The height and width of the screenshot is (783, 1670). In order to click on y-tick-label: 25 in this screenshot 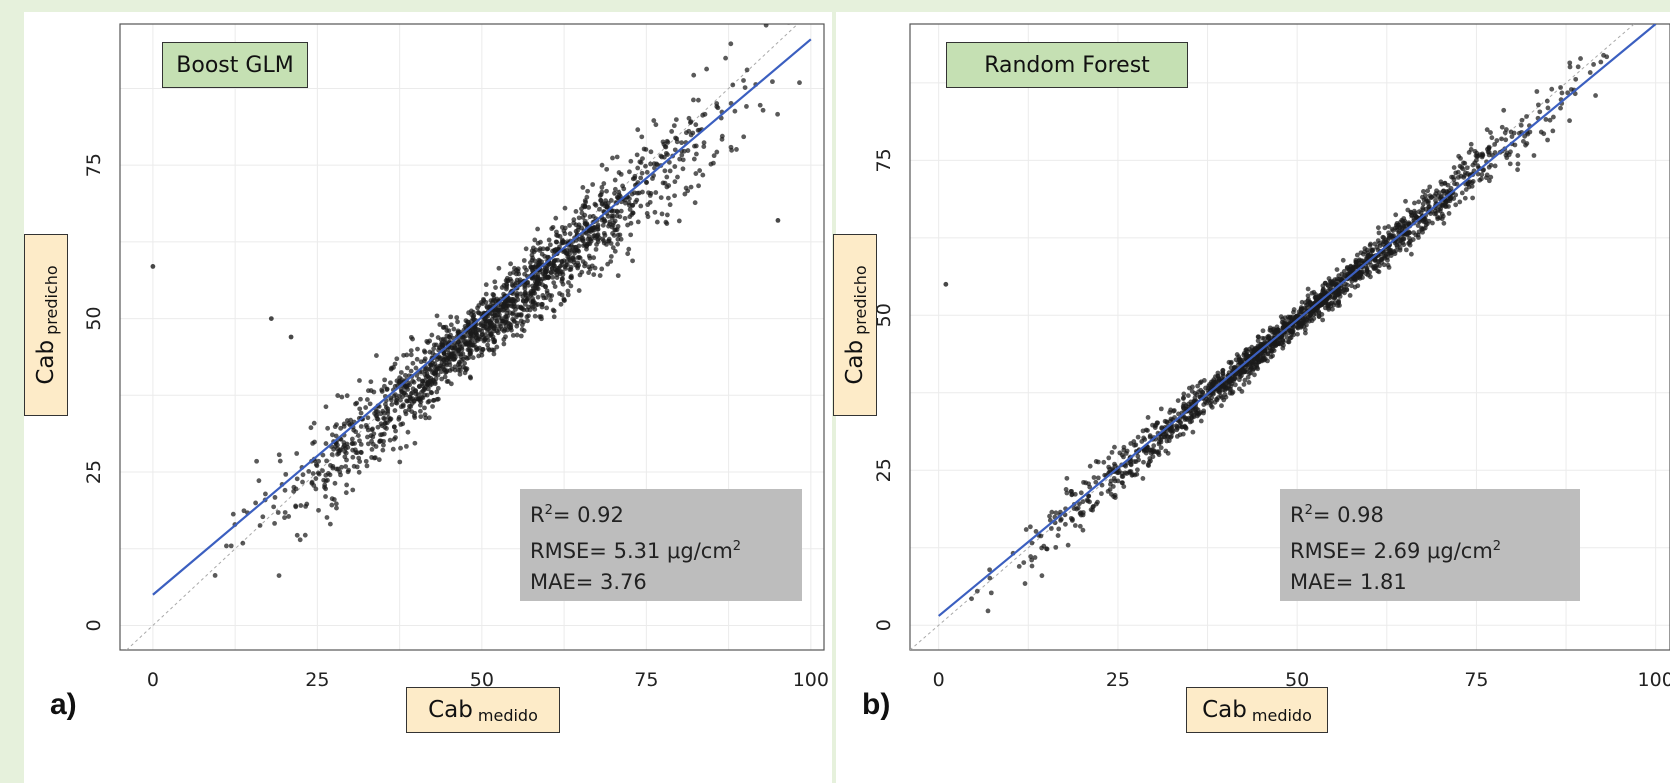, I will do `click(94, 472)`.